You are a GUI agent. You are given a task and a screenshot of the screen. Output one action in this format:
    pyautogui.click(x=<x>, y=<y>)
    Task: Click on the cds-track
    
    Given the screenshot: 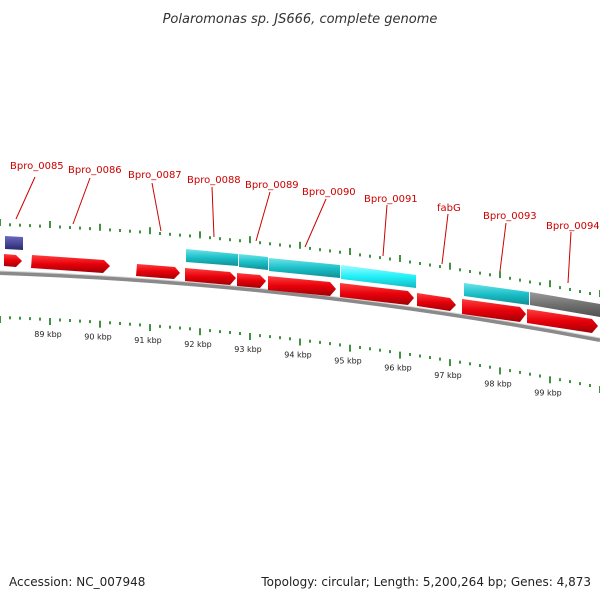 What is the action you would take?
    pyautogui.click(x=301, y=293)
    